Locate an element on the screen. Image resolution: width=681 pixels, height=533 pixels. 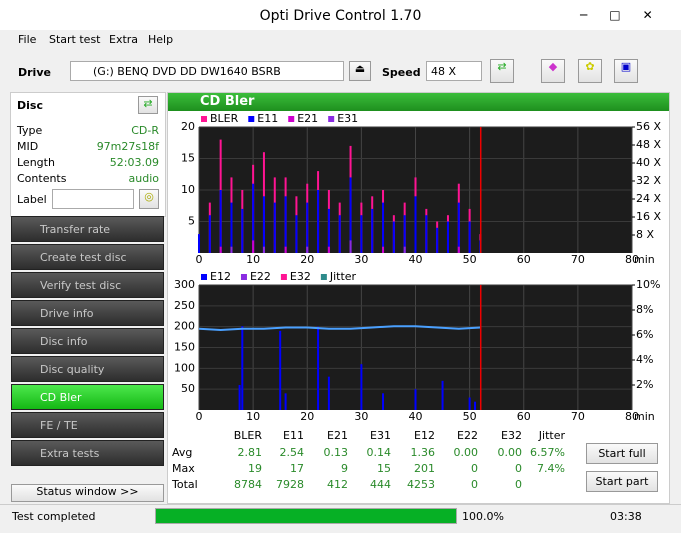
nav-button: Extra tests is located at coordinates (87, 453).